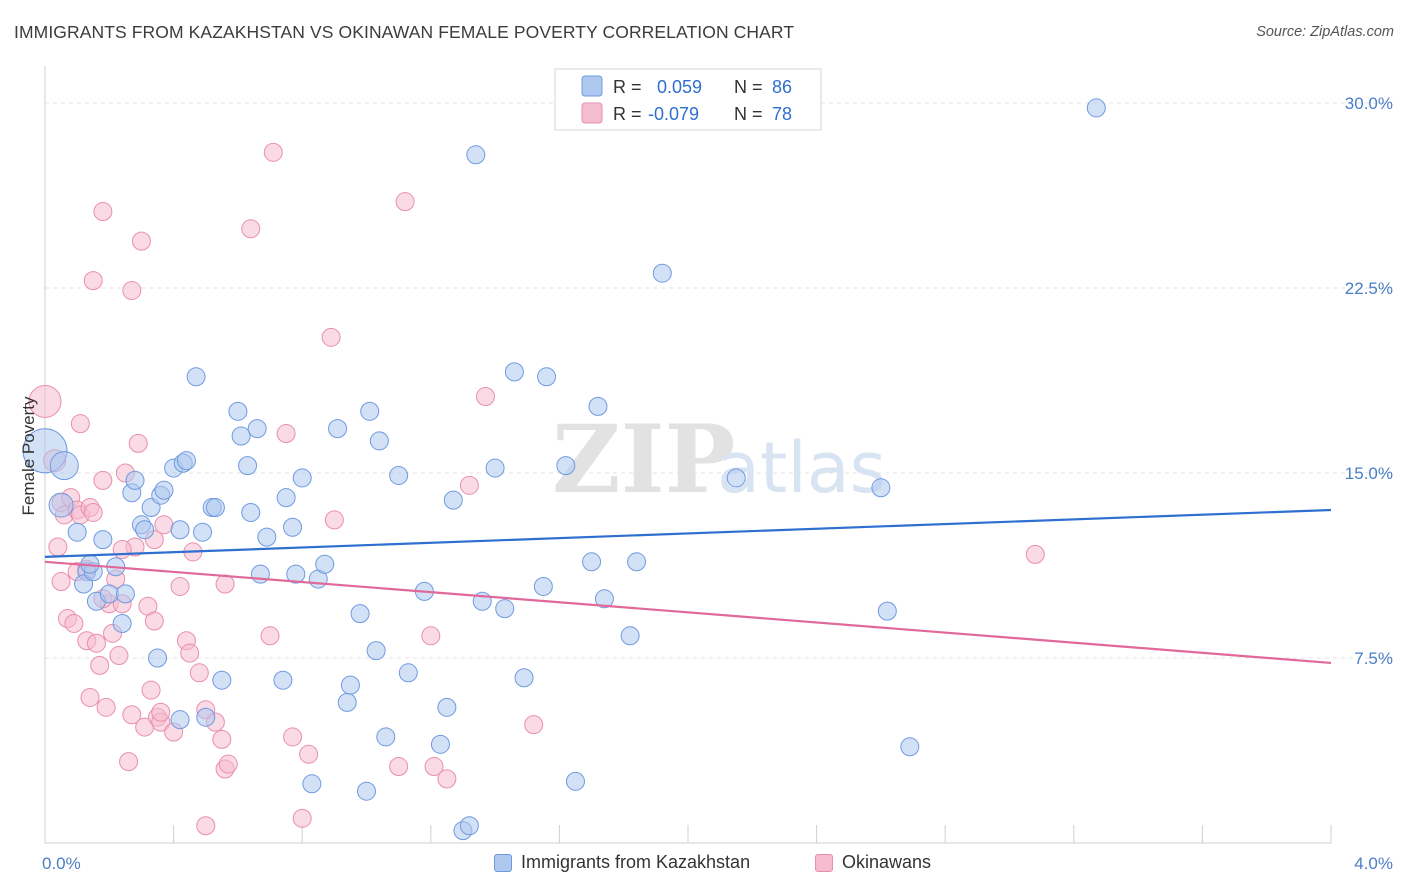  I want to click on series-legend-1: Immigrants from Kazakhstan, so click(622, 862).